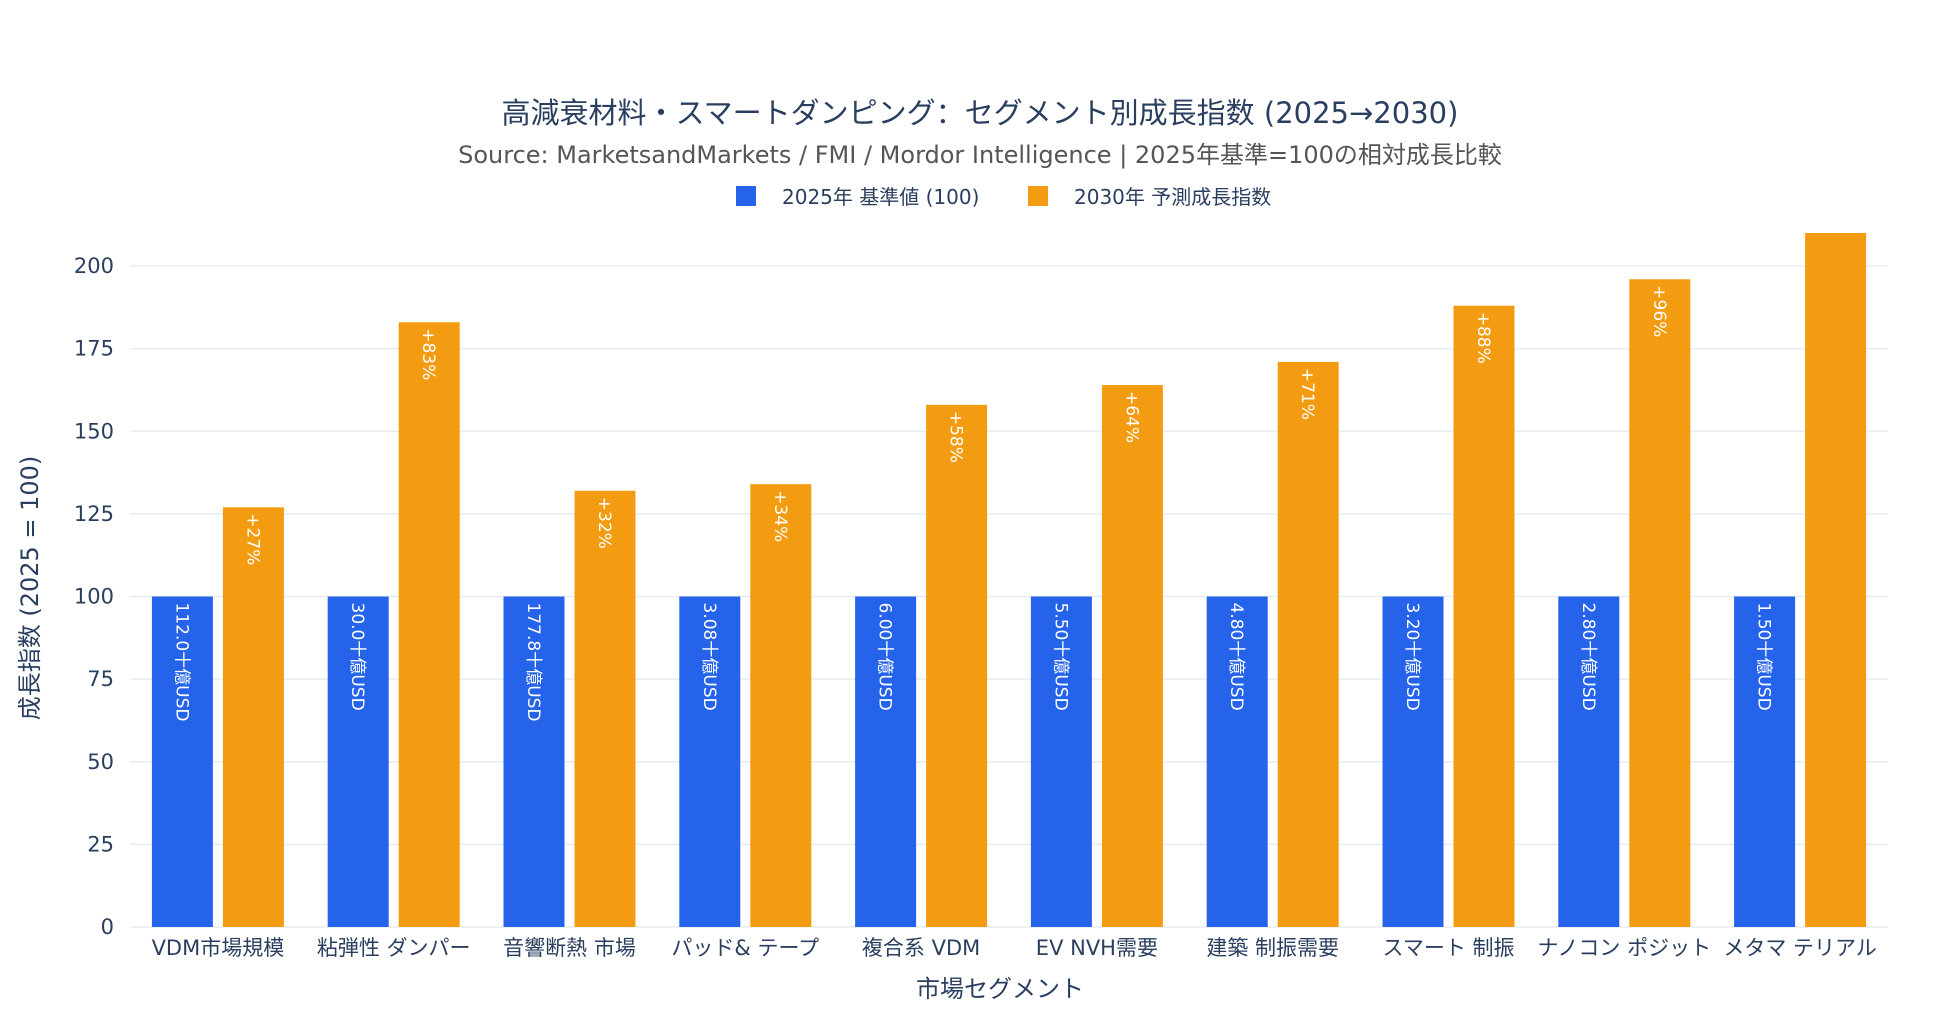 The height and width of the screenshot is (1028, 1950). I want to click on bar-label-growth: +71%, so click(1307, 394).